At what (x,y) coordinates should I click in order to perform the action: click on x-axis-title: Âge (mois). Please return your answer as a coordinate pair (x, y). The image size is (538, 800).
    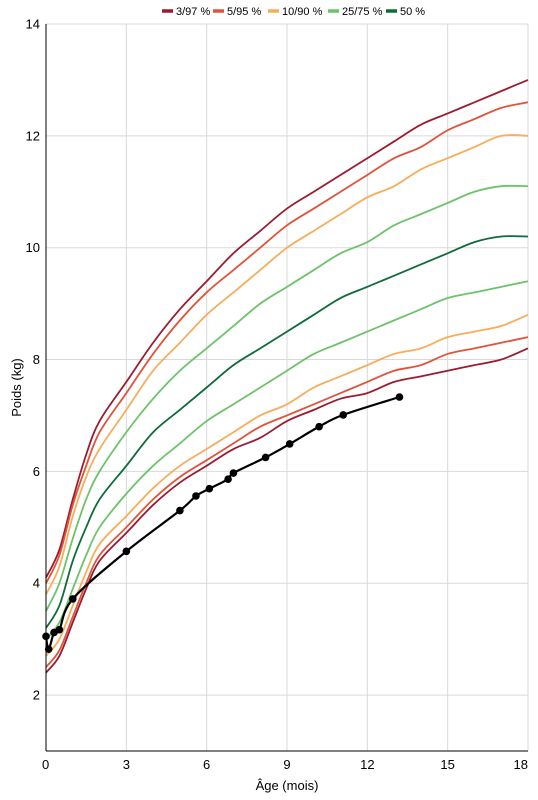
    Looking at the image, I should click on (287, 785).